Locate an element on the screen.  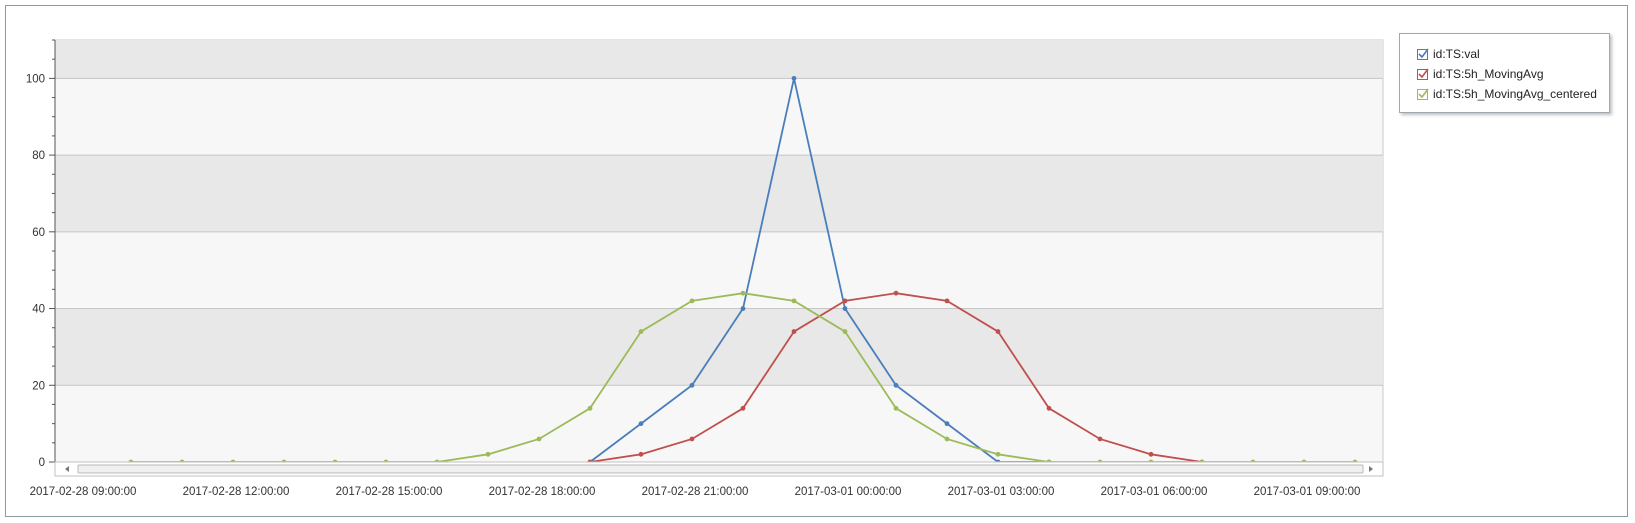
y-tick-label: 100 is located at coordinates (35, 79).